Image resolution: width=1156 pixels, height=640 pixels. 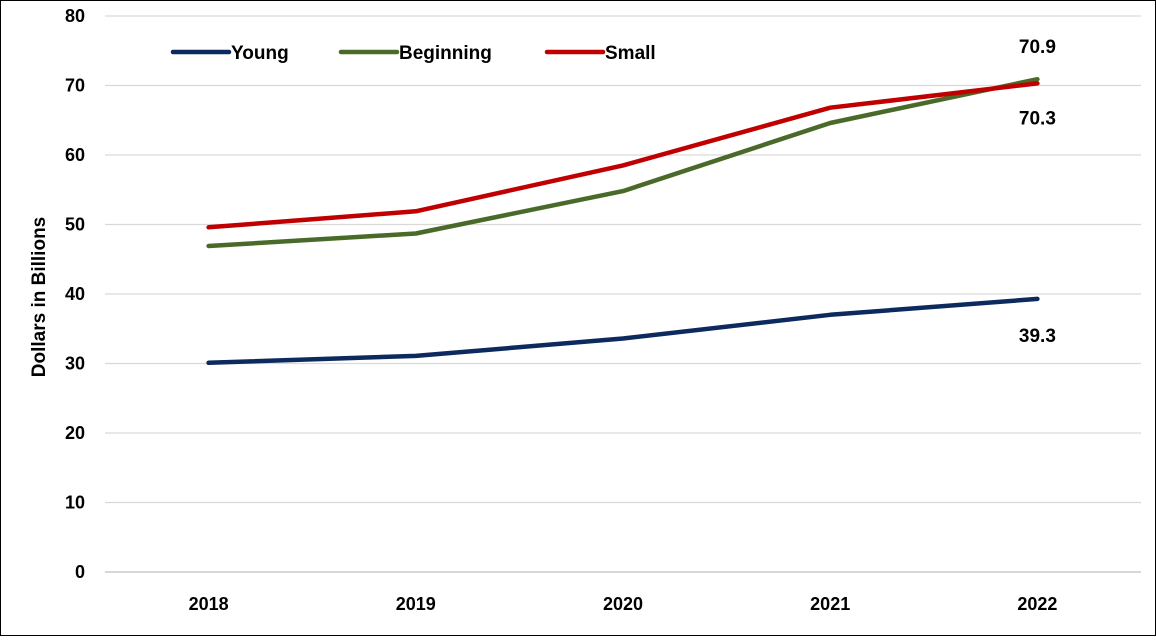 I want to click on legend: Young Beginning Small, so click(x=413, y=53).